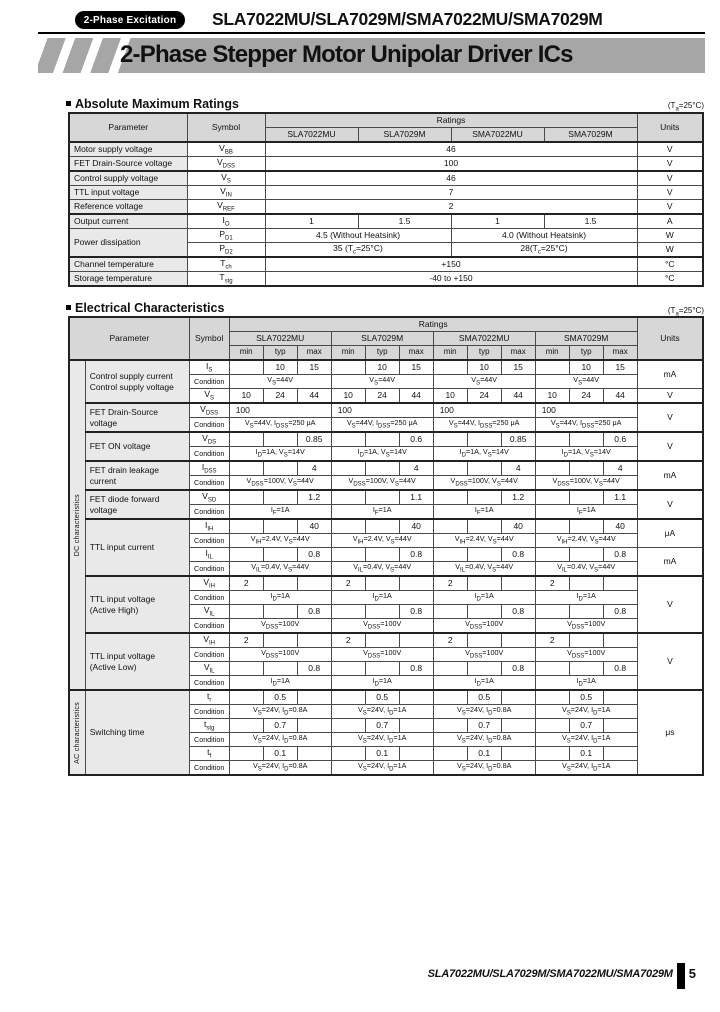 This screenshot has width=720, height=1012. What do you see at coordinates (280, 711) in the screenshot?
I see `condition-cell: VS=24V, ID=0.8A` at bounding box center [280, 711].